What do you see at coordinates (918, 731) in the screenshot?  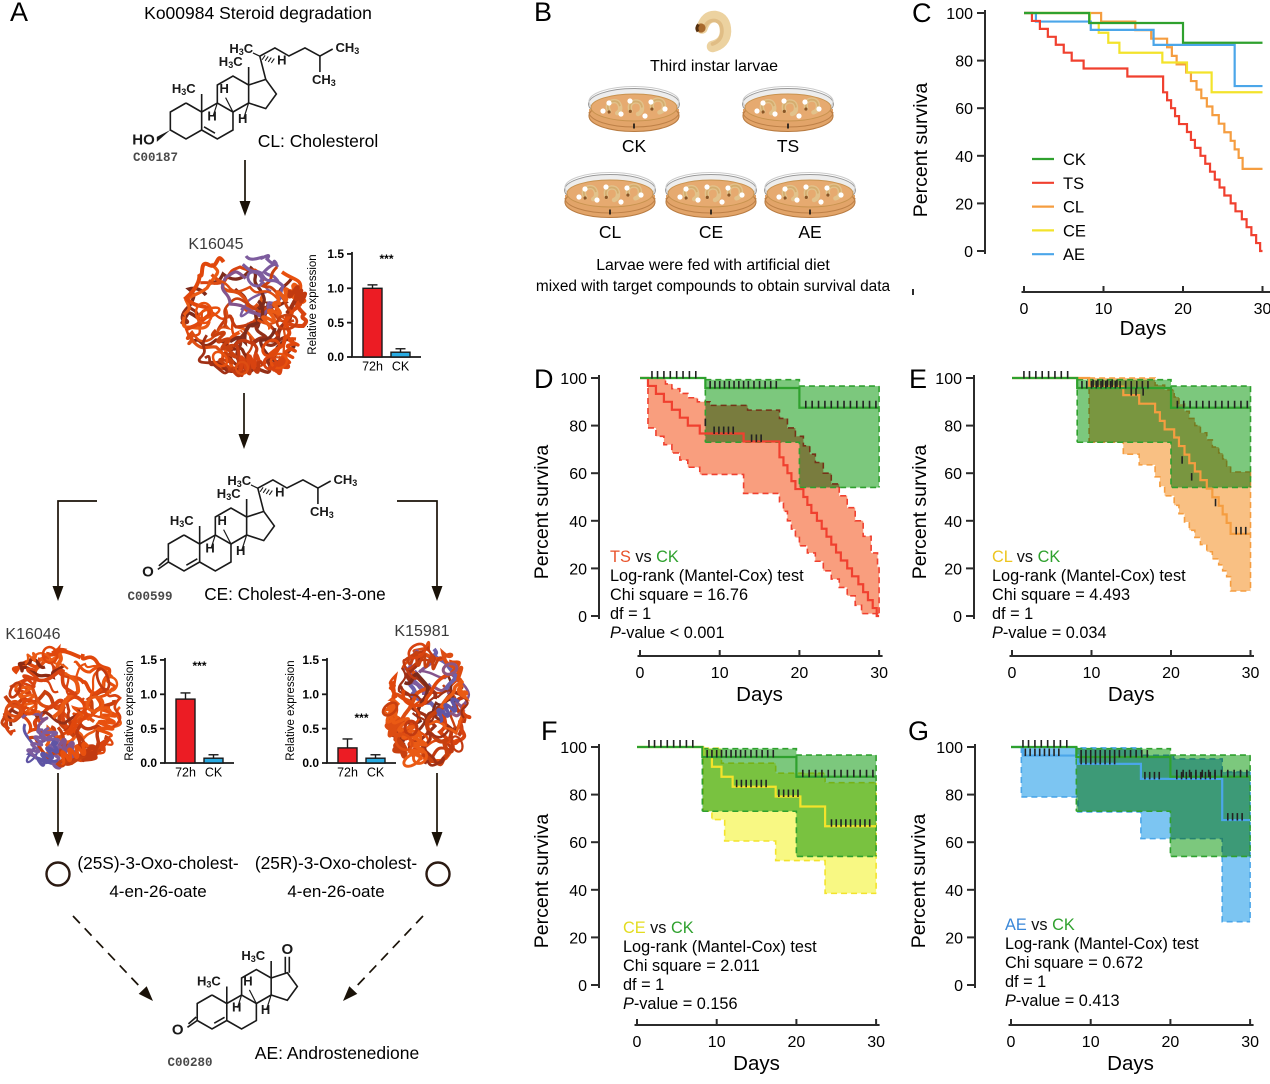 I see `svg-text: G` at bounding box center [918, 731].